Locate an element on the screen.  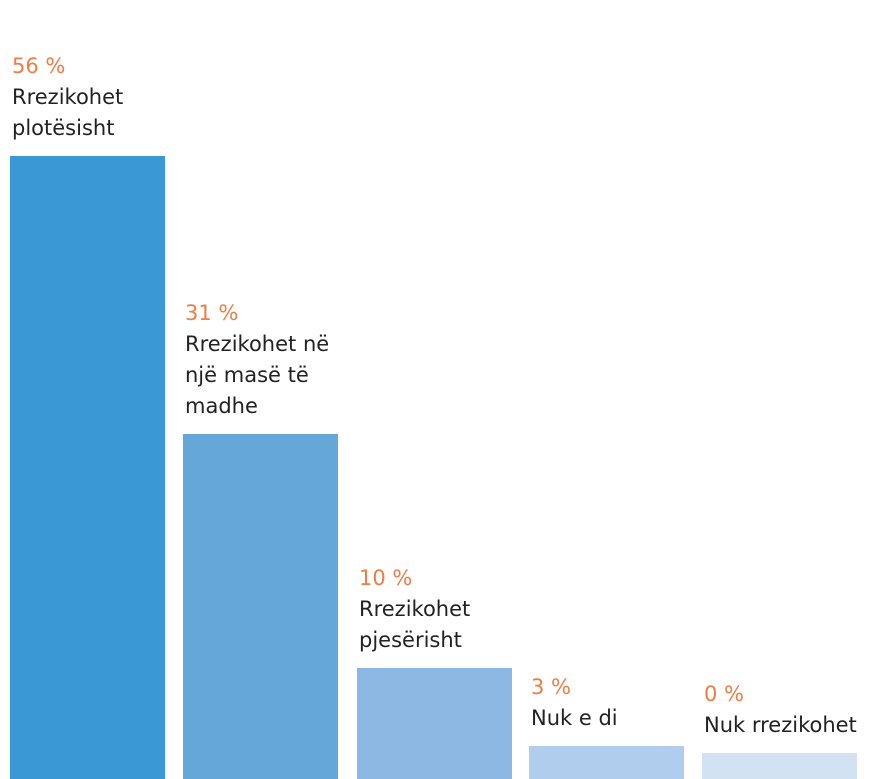
bar-label: 3 % Nuk e di is located at coordinates (631, 703).